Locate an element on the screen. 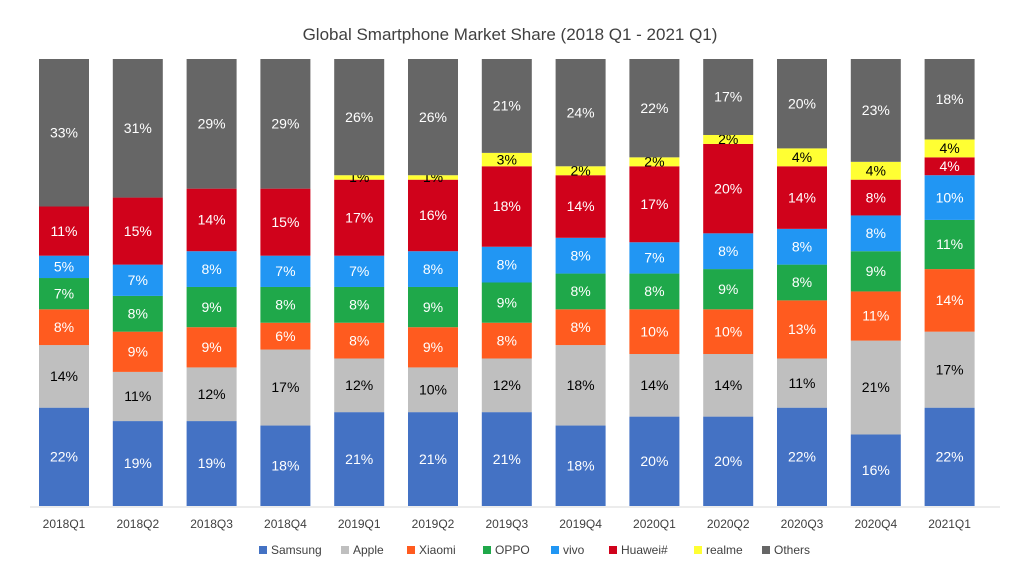 The image size is (1034, 581). x-tick-label: 2018Q2 is located at coordinates (137, 524).